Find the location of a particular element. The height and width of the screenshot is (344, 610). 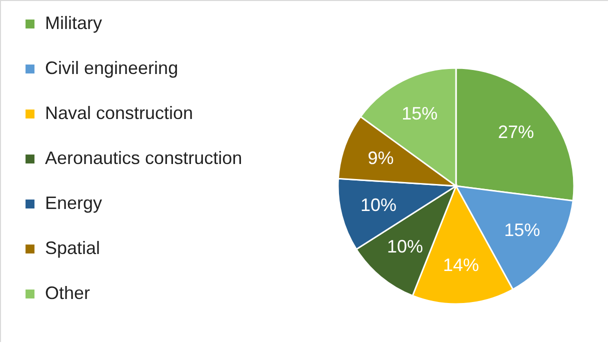

legend-label: Energy is located at coordinates (73, 203).